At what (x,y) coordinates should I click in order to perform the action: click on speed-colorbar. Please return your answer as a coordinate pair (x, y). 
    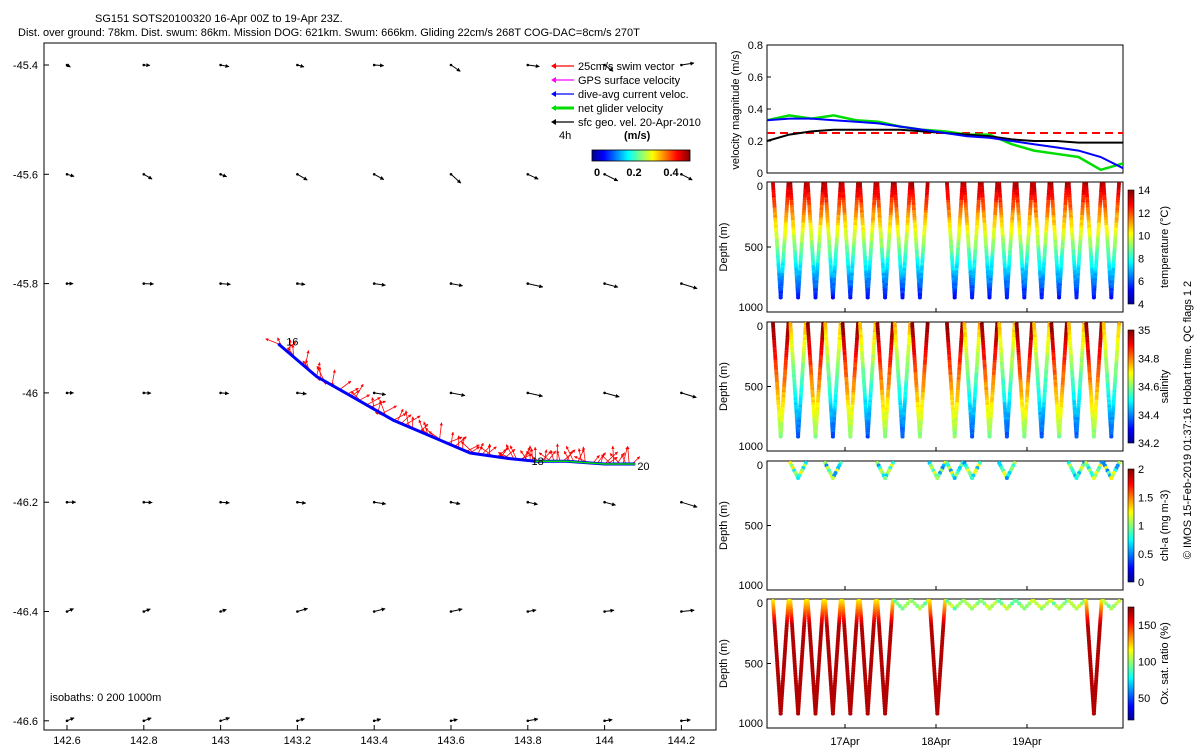
    Looking at the image, I should click on (641, 155).